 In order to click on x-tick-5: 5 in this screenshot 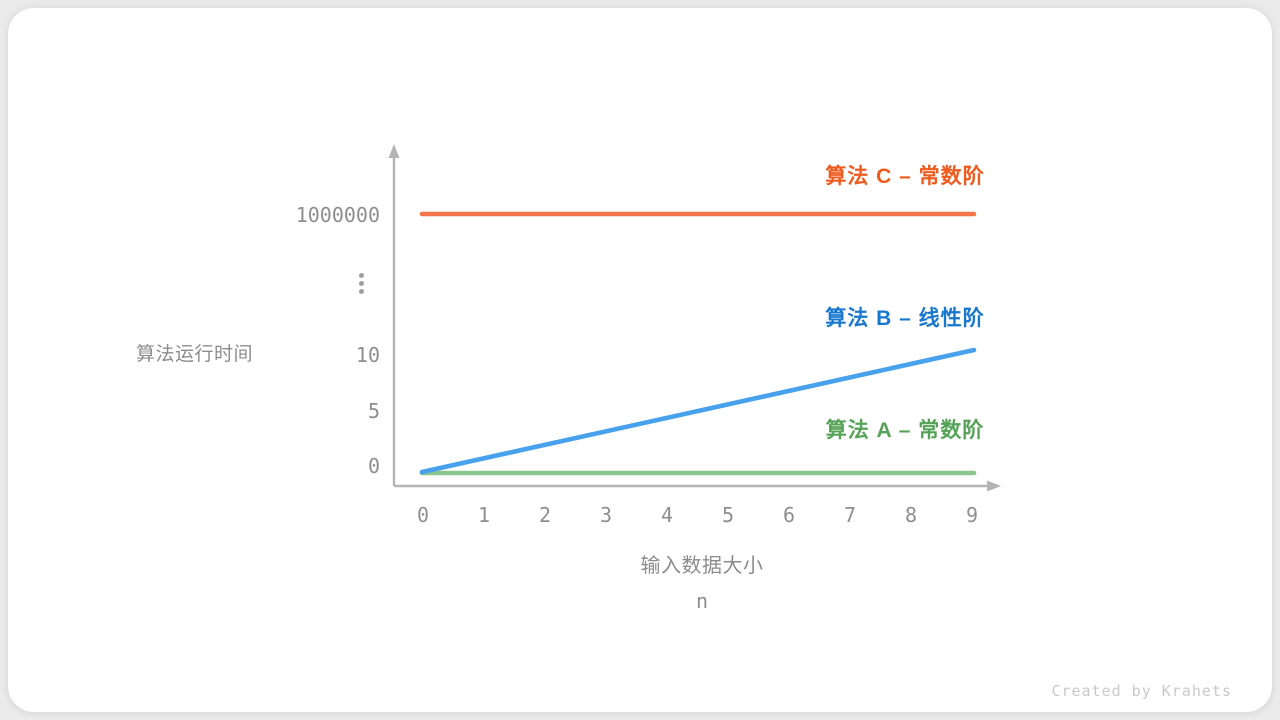, I will do `click(728, 515)`.